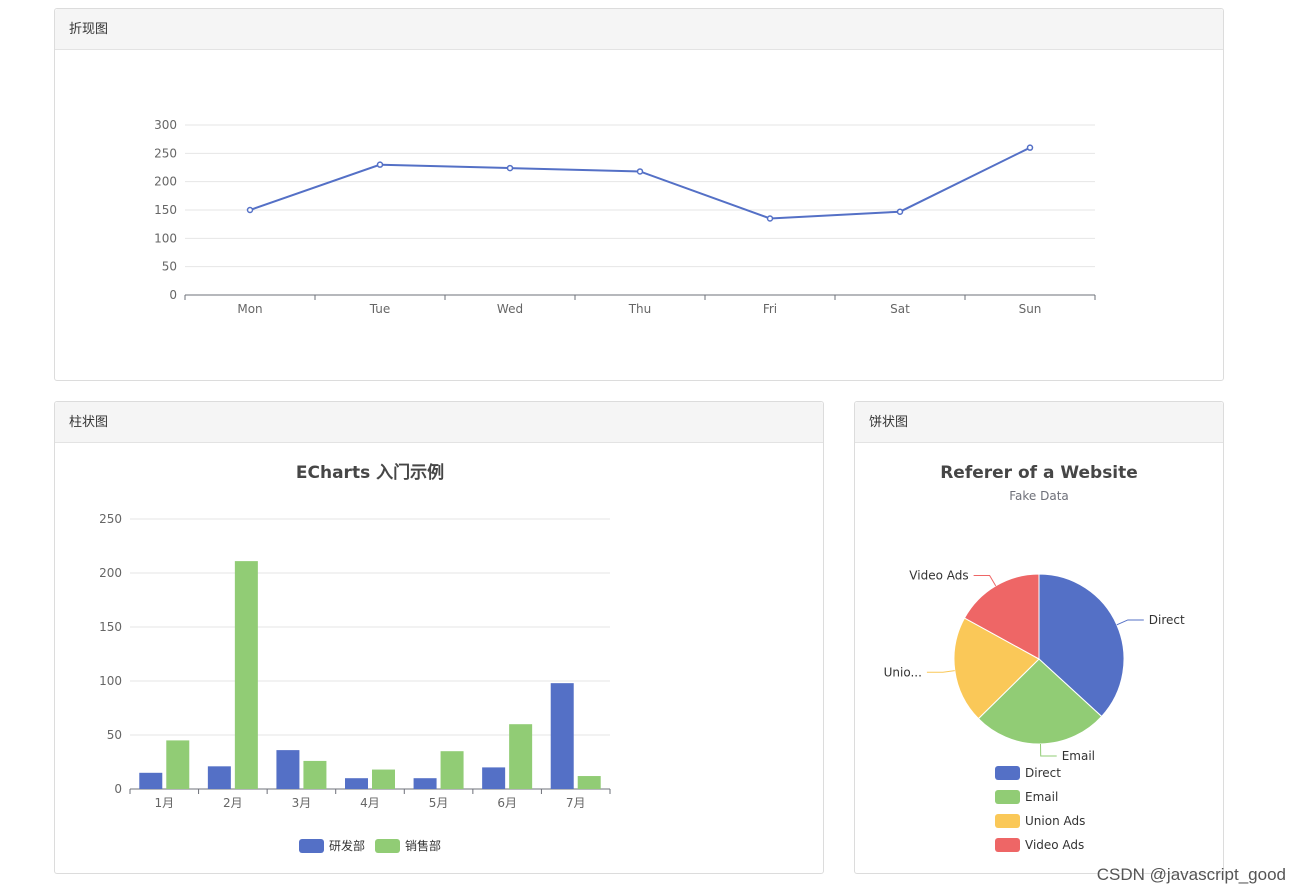  I want to click on x-tick-label: 6月, so click(507, 803).